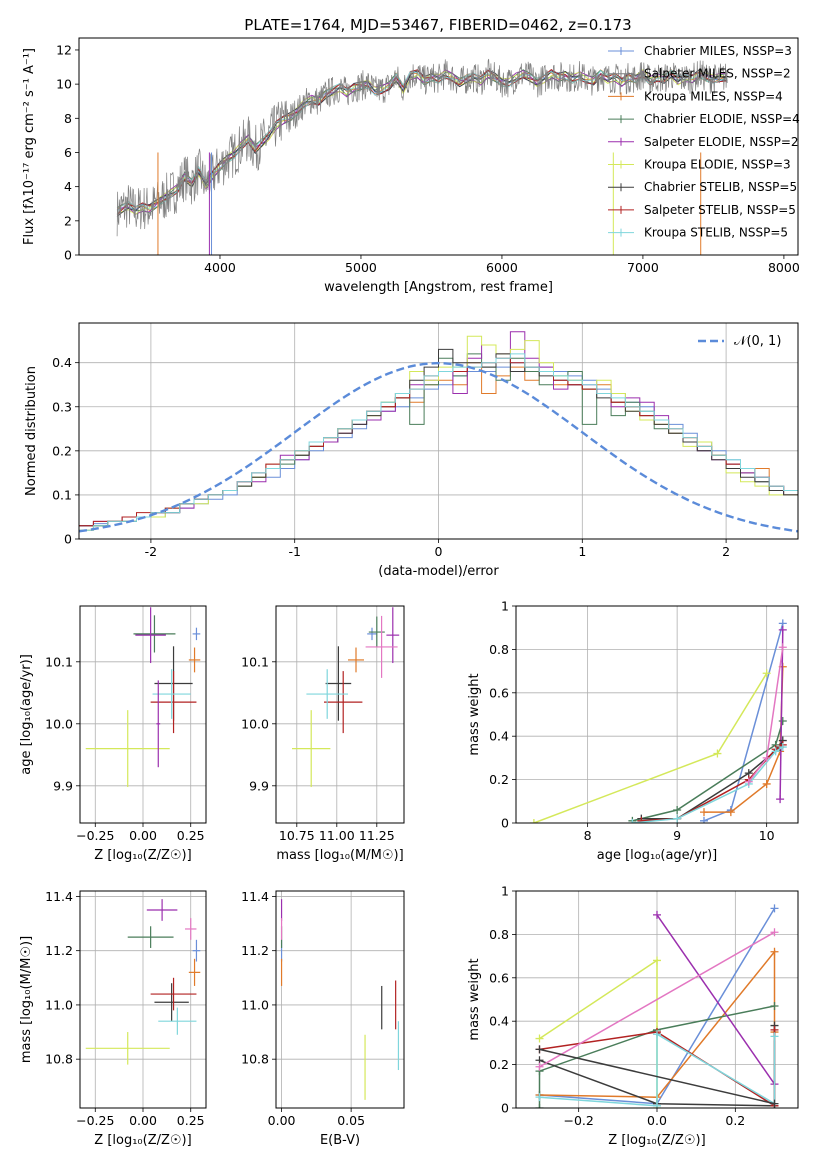 The image size is (819, 1170). I want to click on y-tick-label: 12, so click(64, 49).